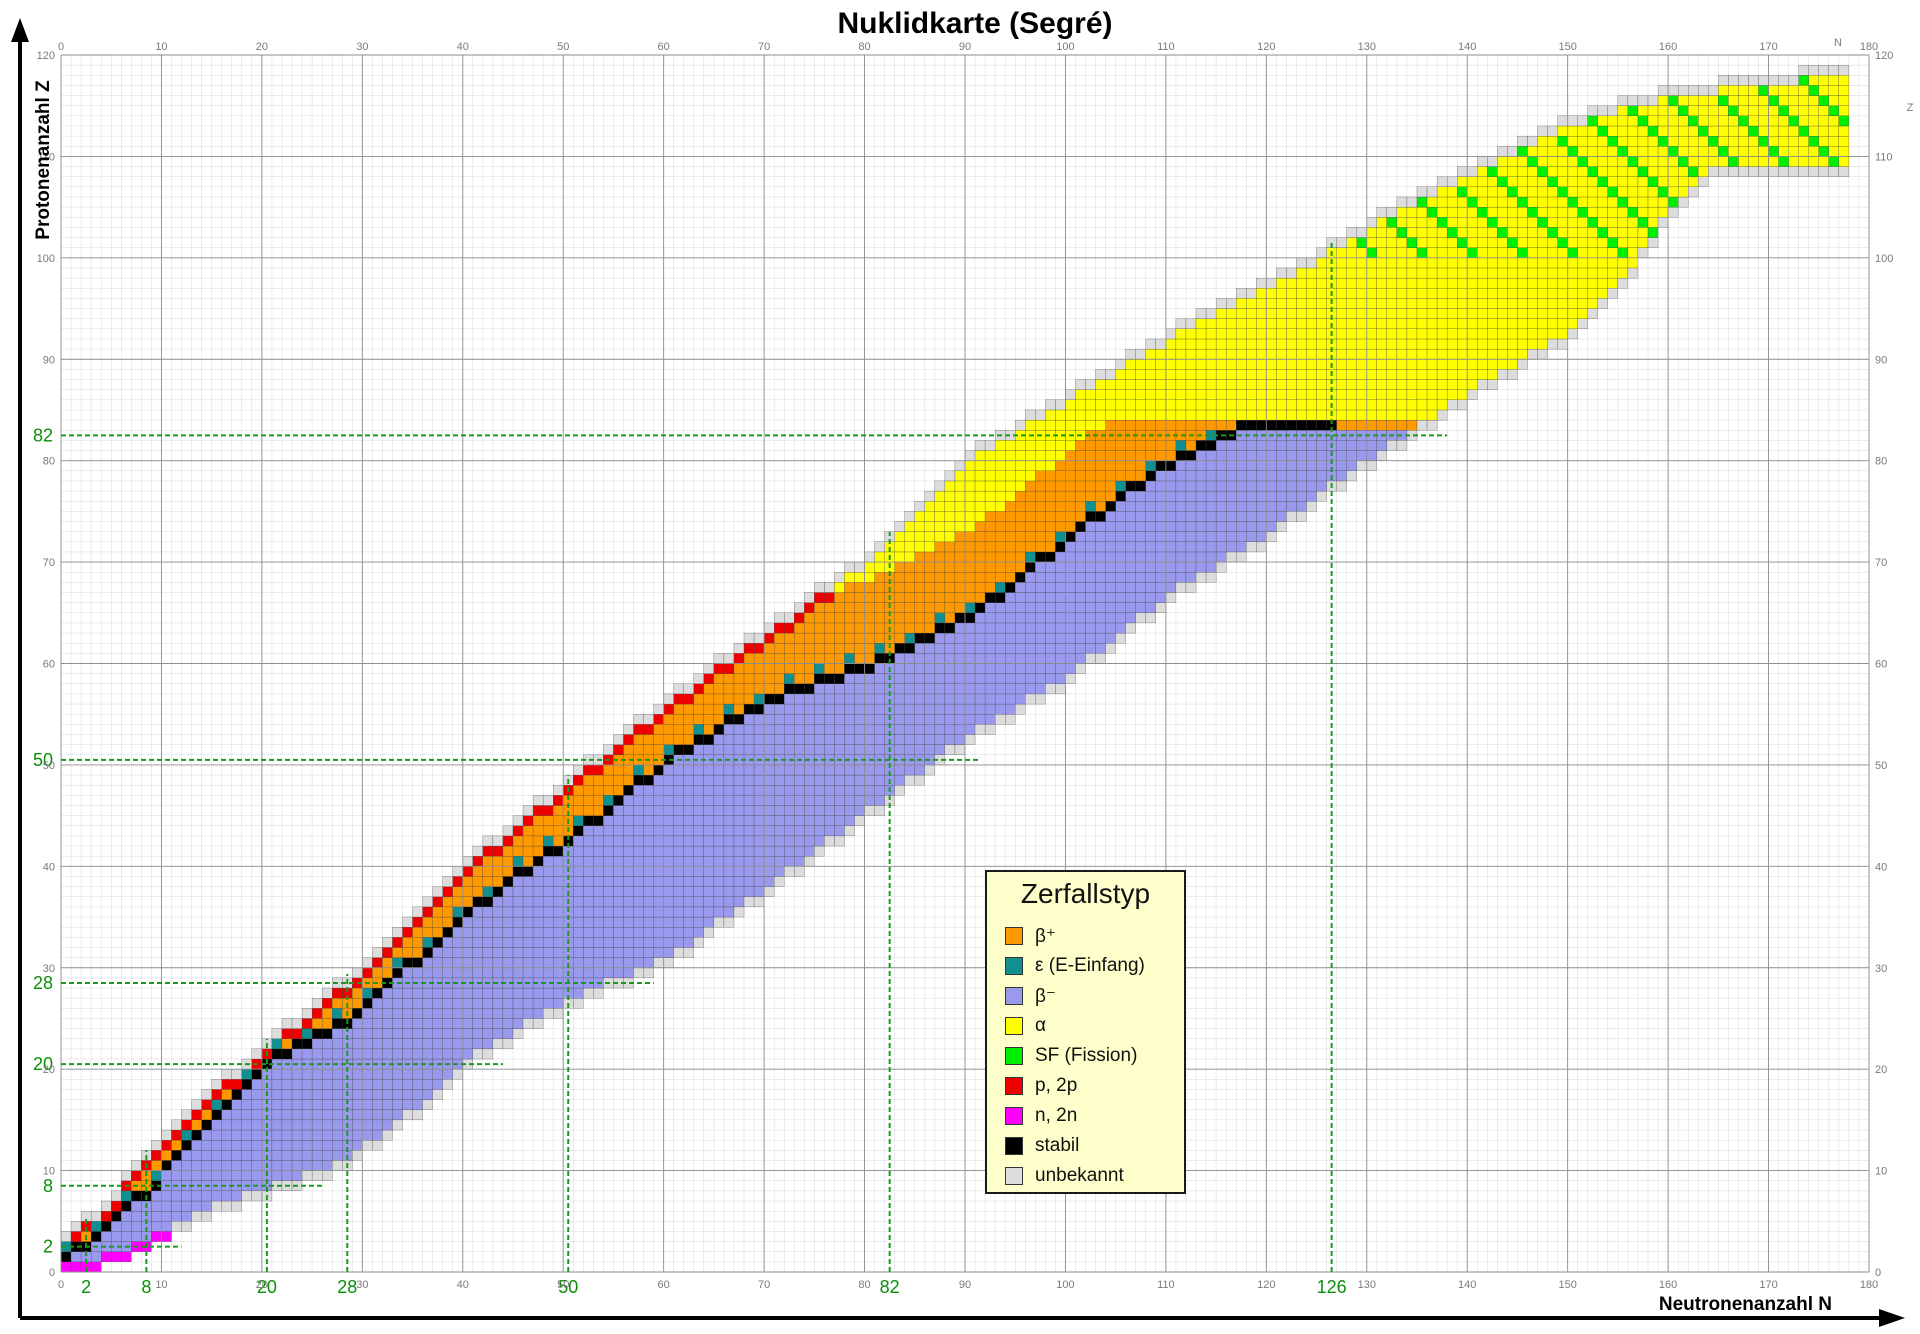  What do you see at coordinates (1869, 47) in the screenshot?
I see `x-tick-label-top: 180` at bounding box center [1869, 47].